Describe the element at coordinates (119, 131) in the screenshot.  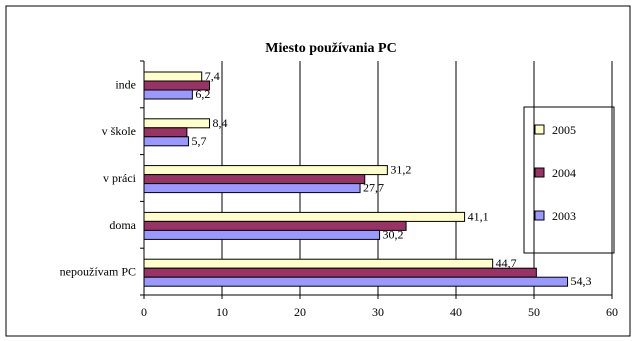
I see `y-category-label: v škole` at that location.